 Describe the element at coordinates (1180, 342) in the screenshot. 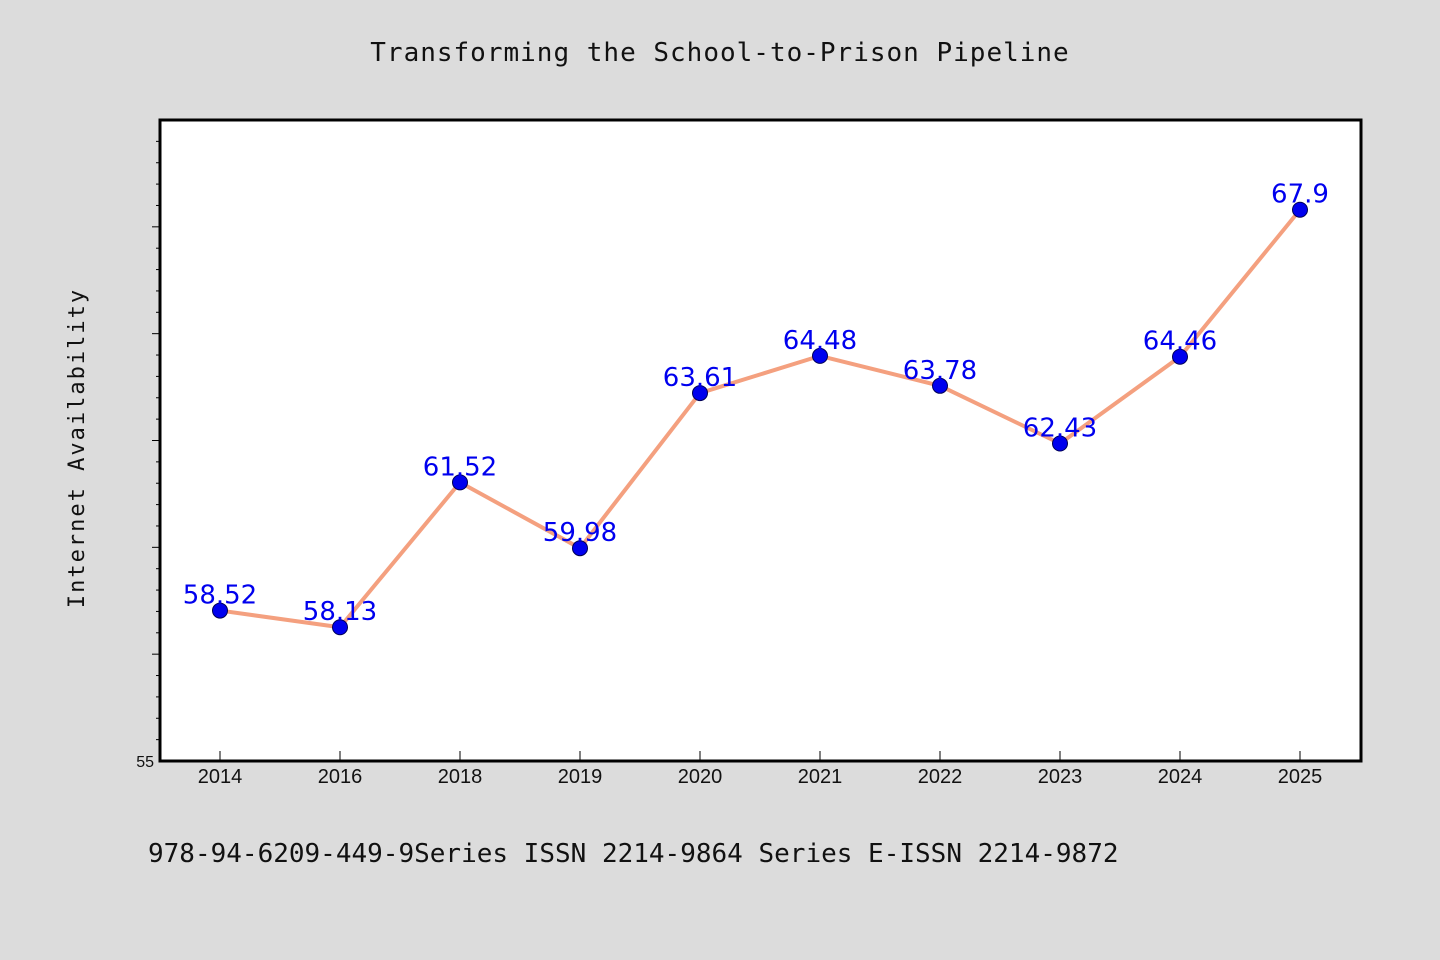

I see `data-label: 64.46` at that location.